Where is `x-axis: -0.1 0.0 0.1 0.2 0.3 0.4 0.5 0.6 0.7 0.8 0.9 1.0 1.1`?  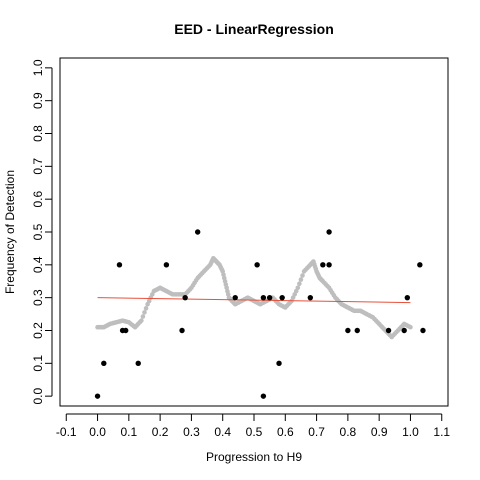
x-axis: -0.1 0.0 0.1 0.2 0.3 0.4 0.5 0.6 0.7 0.8 0.9 1.0 1.1 is located at coordinates (253, 426).